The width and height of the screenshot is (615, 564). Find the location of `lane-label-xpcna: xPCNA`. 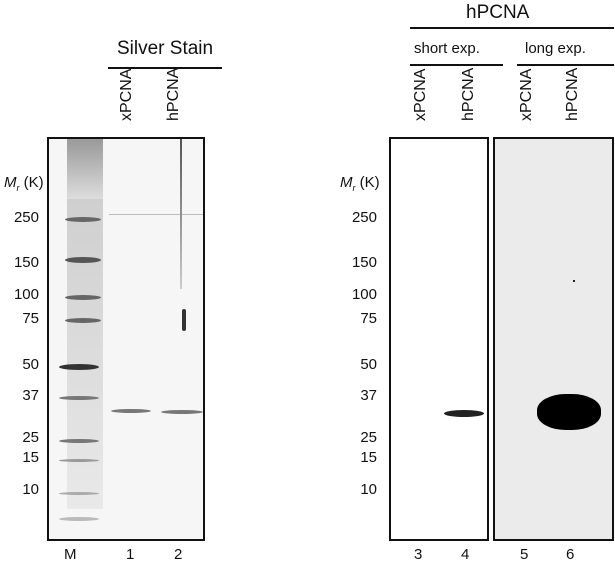

lane-label-xpcna: xPCNA is located at coordinates (126, 94).